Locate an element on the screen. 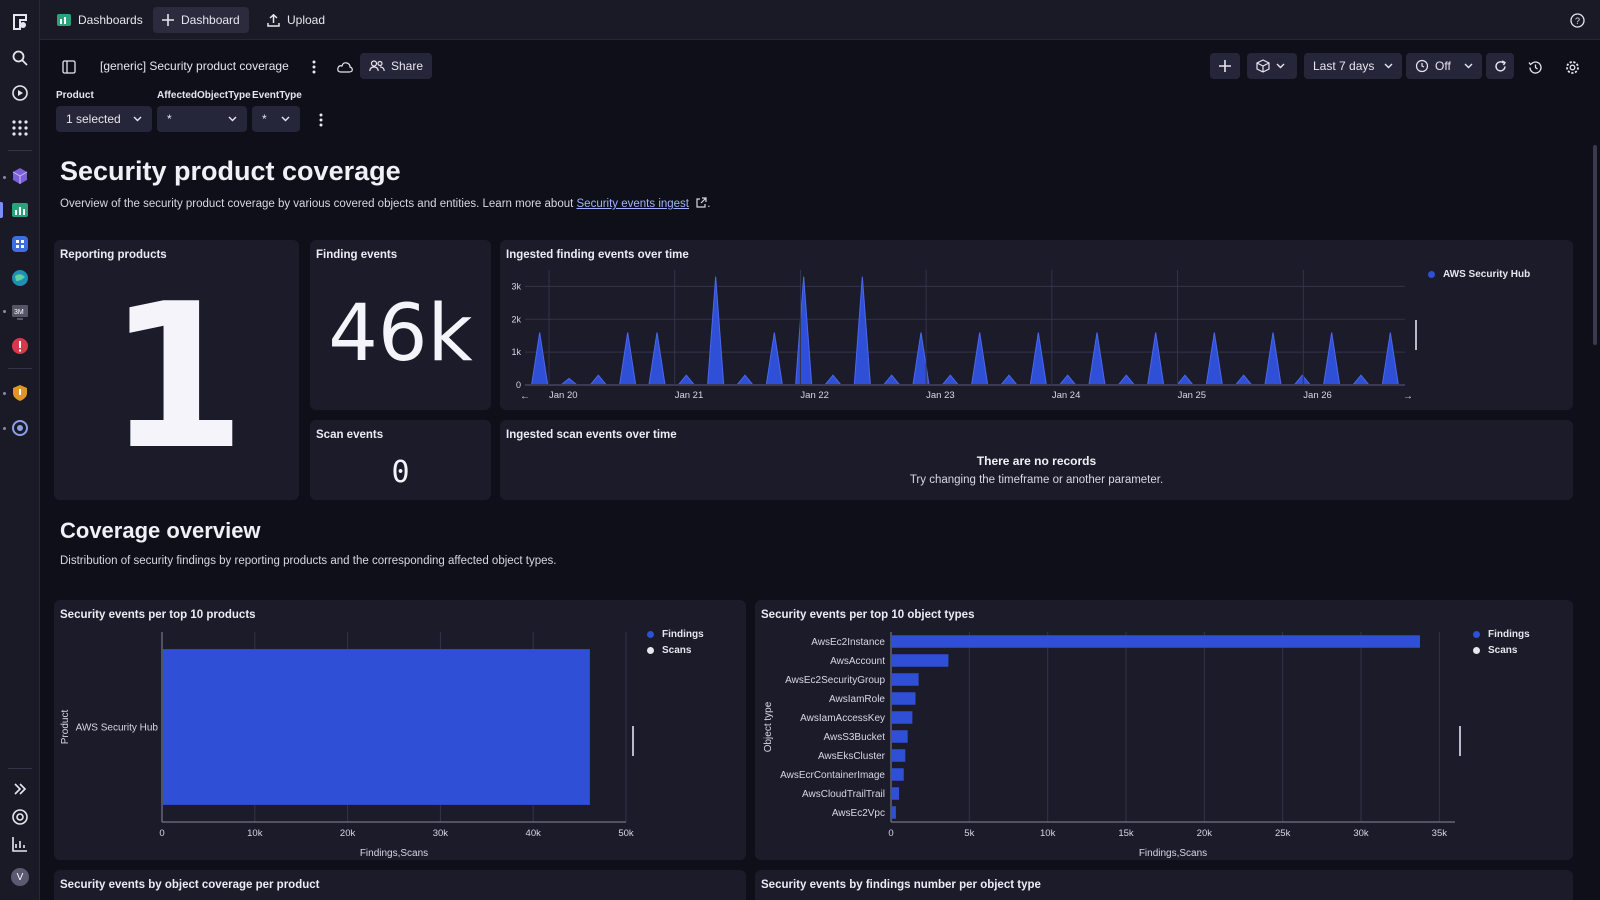 Image resolution: width=1600 pixels, height=900 pixels. tile-reporting-products: Reporting products 1 is located at coordinates (176, 370).